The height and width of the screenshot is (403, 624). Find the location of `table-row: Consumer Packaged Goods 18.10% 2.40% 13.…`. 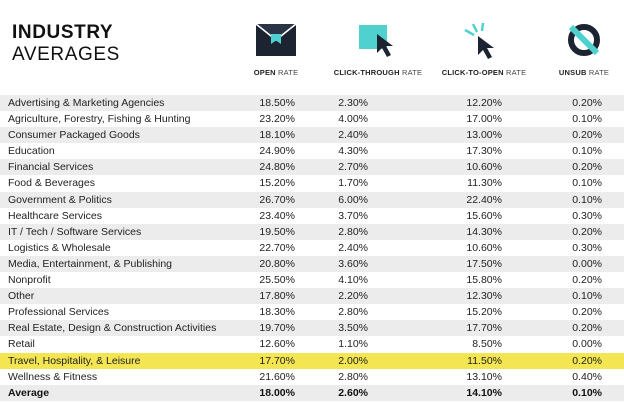

table-row: Consumer Packaged Goods 18.10% 2.40% 13.… is located at coordinates (312, 135).